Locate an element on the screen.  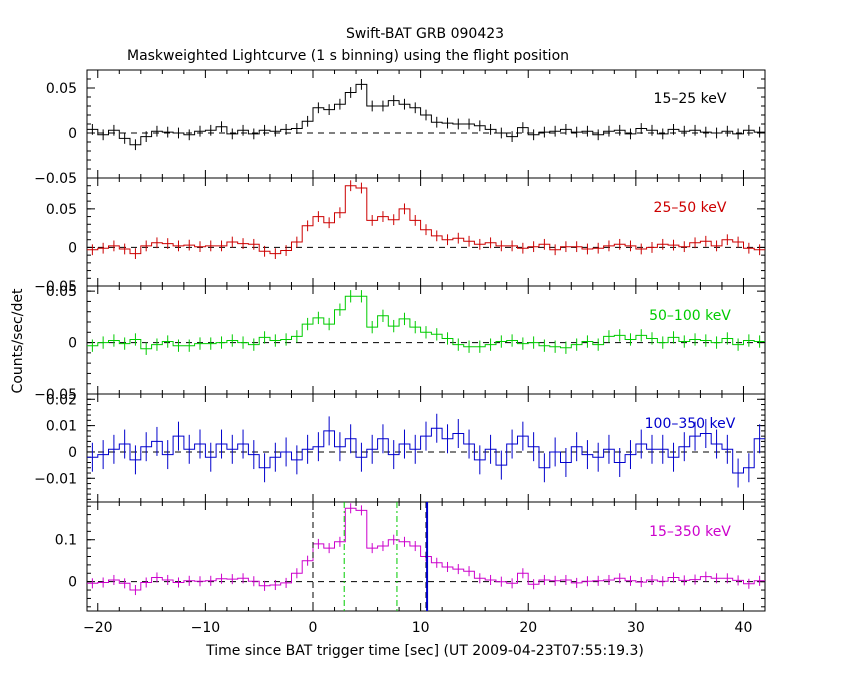
panel-15-25 kev: −0.05 0 0.05 15–25 keV is located at coordinates (400, 128).